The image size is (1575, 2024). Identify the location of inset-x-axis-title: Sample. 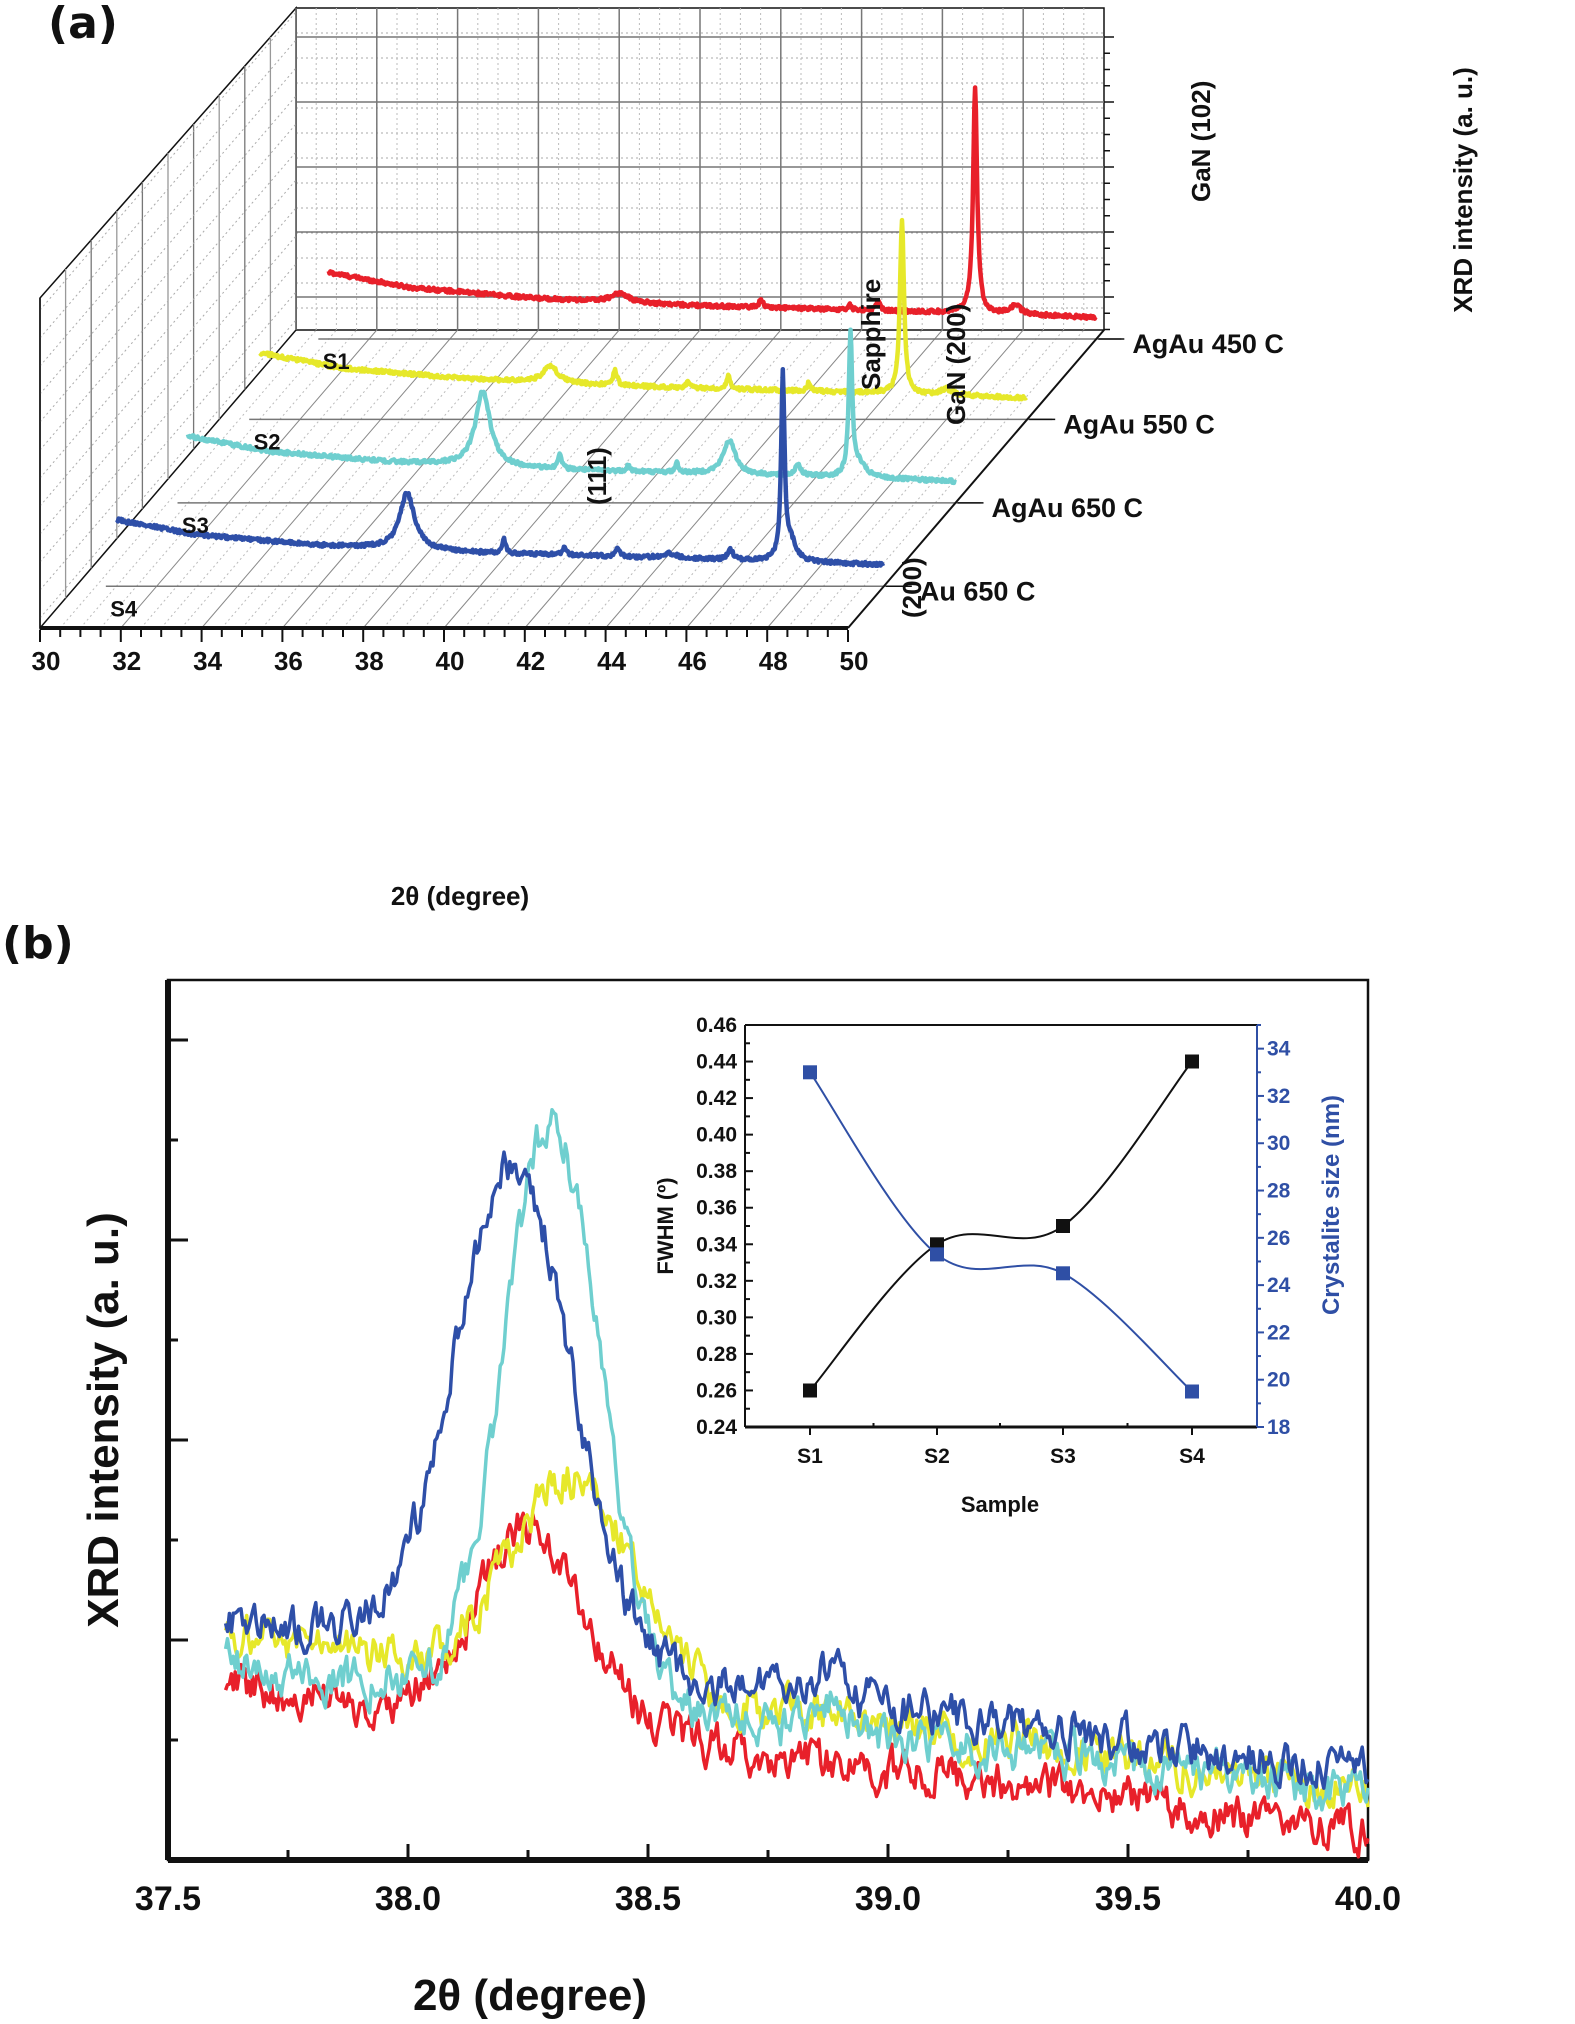
(1000, 1504).